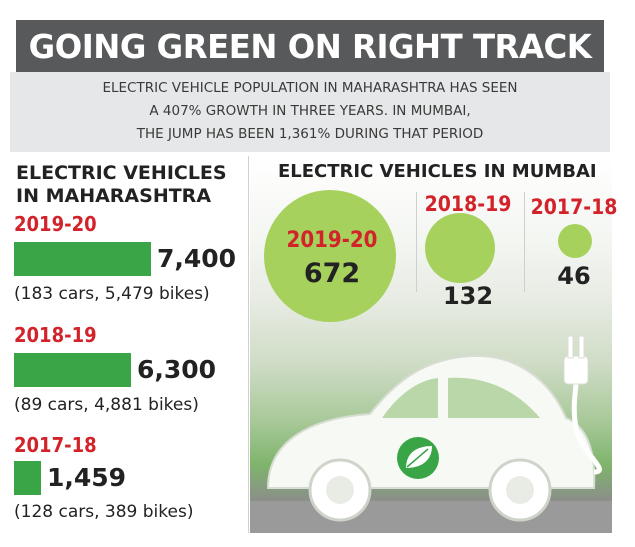  Describe the element at coordinates (581, 347) in the screenshot. I see `plug-prong-right` at that location.